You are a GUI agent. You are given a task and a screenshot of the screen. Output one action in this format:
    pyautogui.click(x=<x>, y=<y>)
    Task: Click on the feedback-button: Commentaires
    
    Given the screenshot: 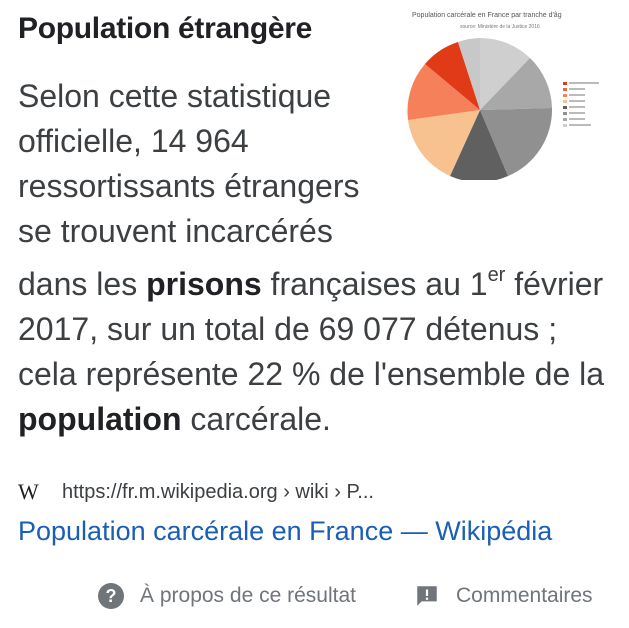 What is the action you would take?
    pyautogui.click(x=503, y=596)
    